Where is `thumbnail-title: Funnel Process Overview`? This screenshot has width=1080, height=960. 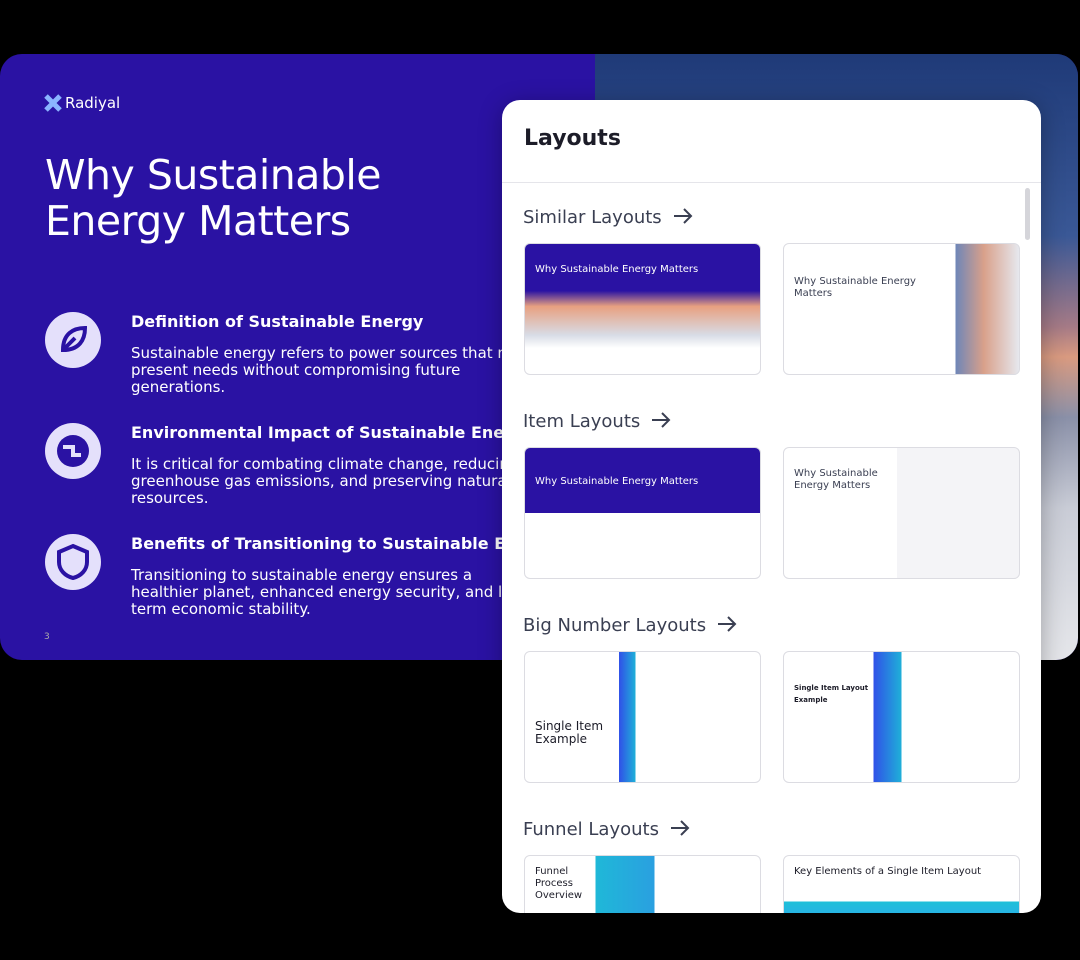 thumbnail-title: Funnel Process Overview is located at coordinates (559, 883).